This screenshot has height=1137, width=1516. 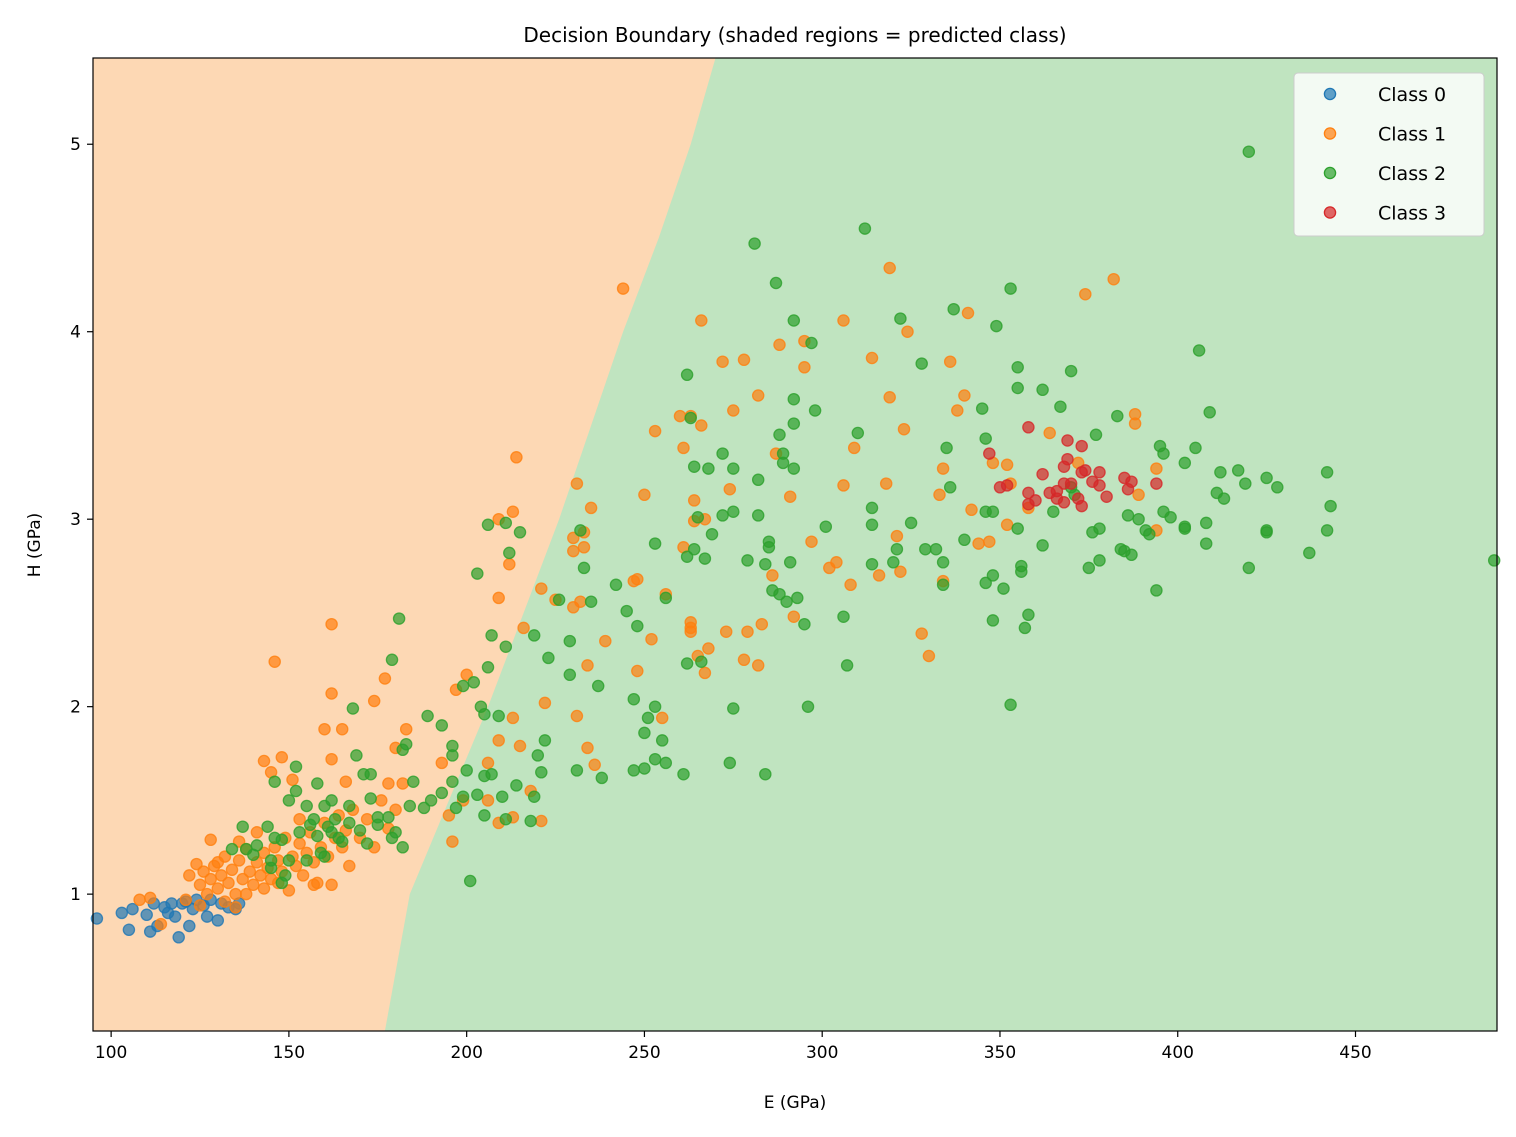 What do you see at coordinates (733, 1047) in the screenshot?
I see `x-axis: 100 150 200 250 300 350 400 450` at bounding box center [733, 1047].